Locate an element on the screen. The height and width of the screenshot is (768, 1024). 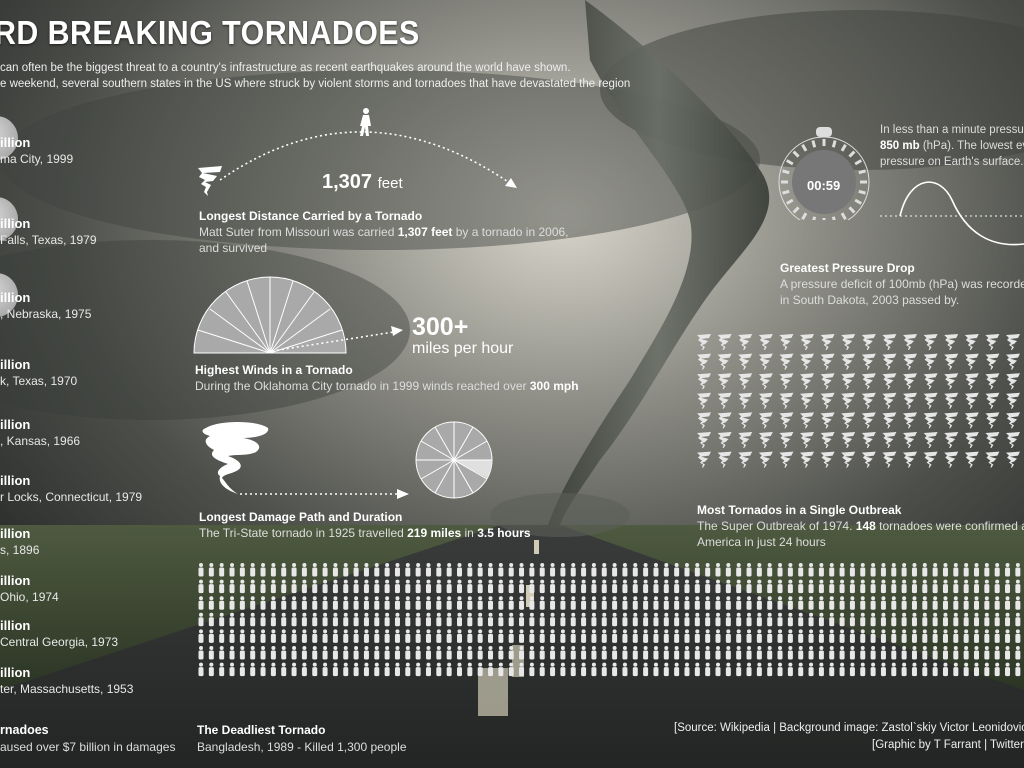
cost-place: Central Georgia, 1973 is located at coordinates (59, 642).